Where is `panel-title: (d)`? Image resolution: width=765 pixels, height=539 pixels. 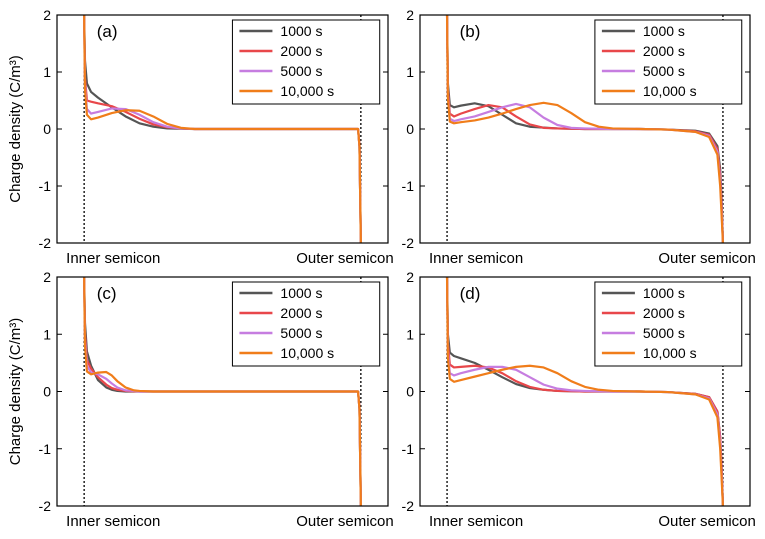
panel-title: (d) is located at coordinates (470, 293).